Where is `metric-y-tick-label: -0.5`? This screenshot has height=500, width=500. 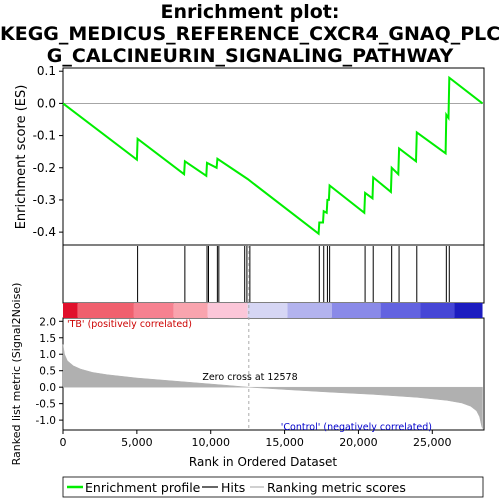 metric-y-tick-label: -0.5 is located at coordinates (46, 405).